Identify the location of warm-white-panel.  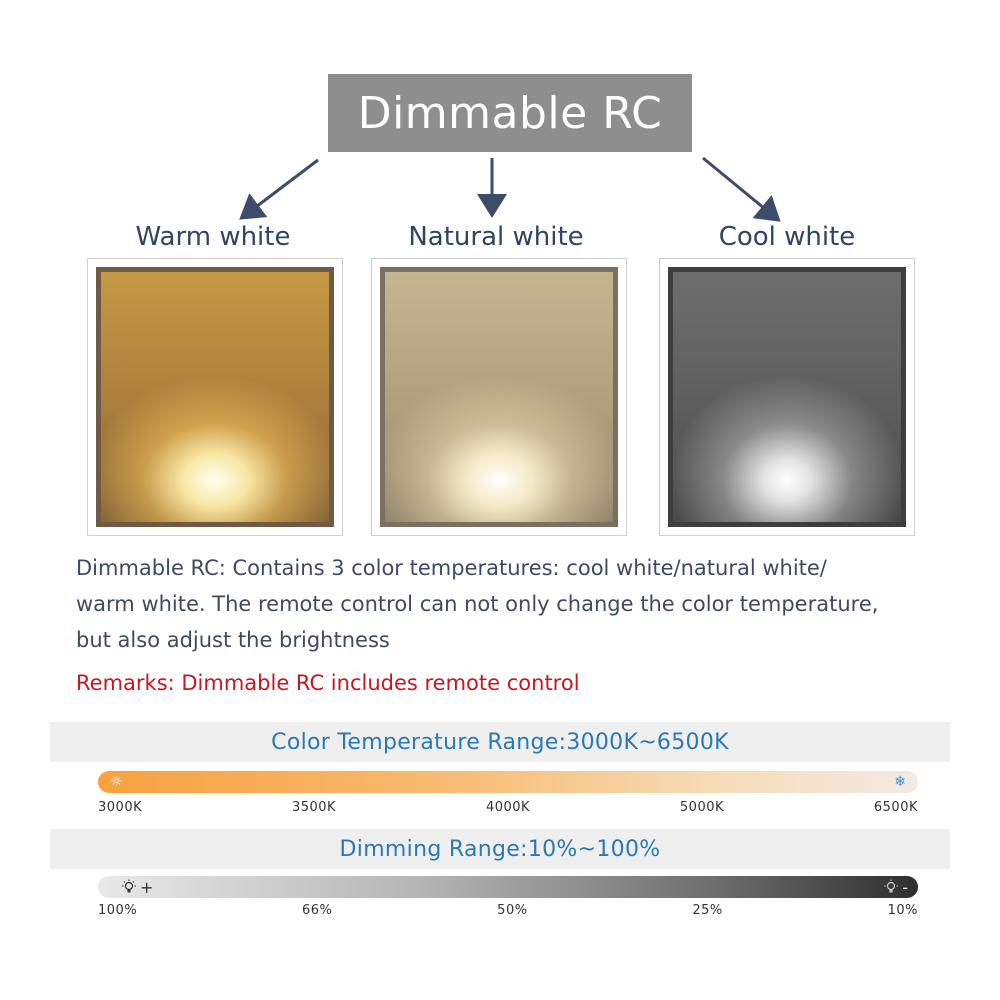
(215, 397).